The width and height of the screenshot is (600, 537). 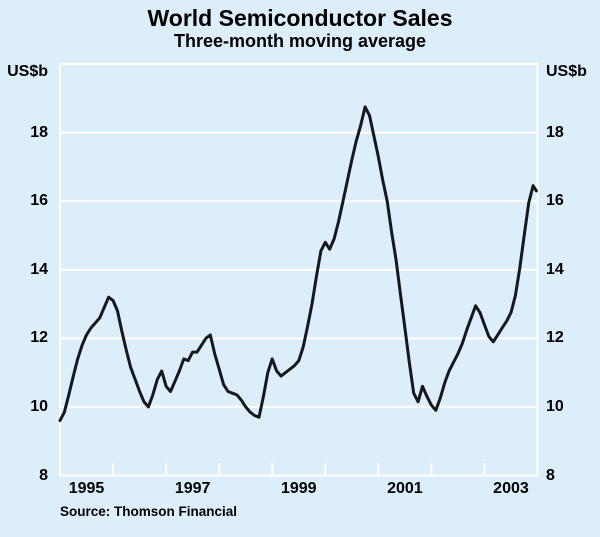 What do you see at coordinates (86, 488) in the screenshot?
I see `x-axis-year-label: 1995` at bounding box center [86, 488].